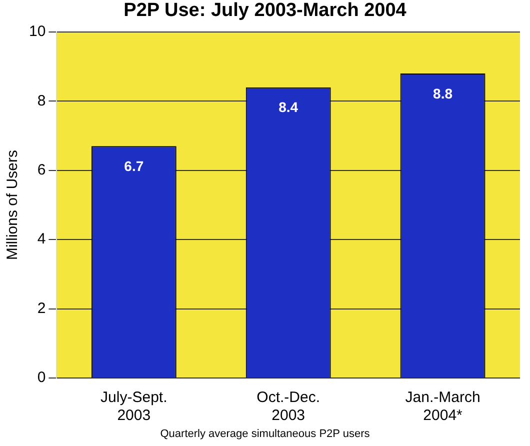  I want to click on y-tick-label: 10, so click(37, 31).